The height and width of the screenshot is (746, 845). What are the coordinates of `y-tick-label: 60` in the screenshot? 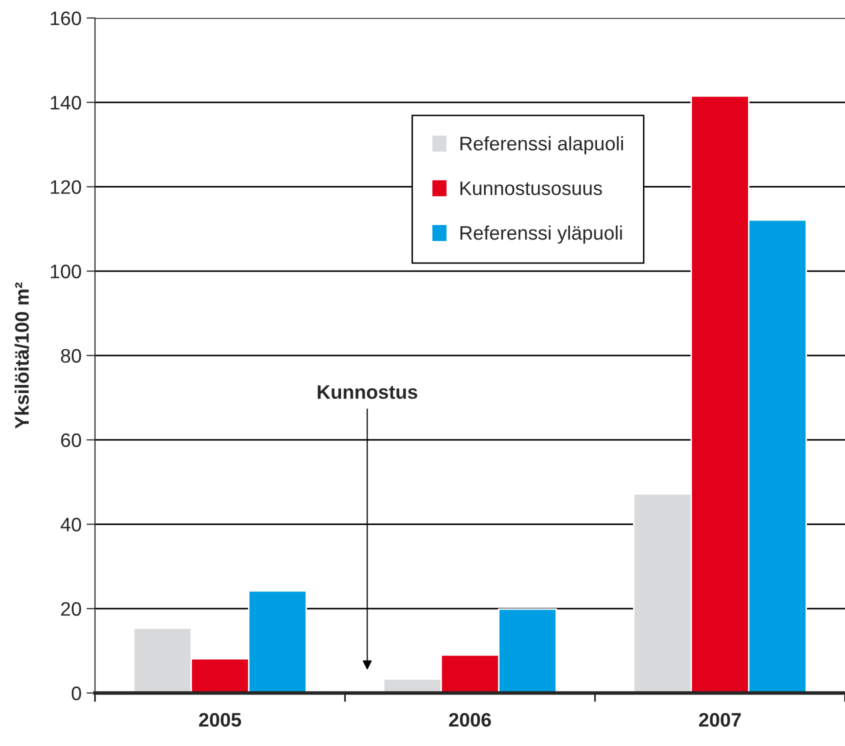 It's located at (71, 440).